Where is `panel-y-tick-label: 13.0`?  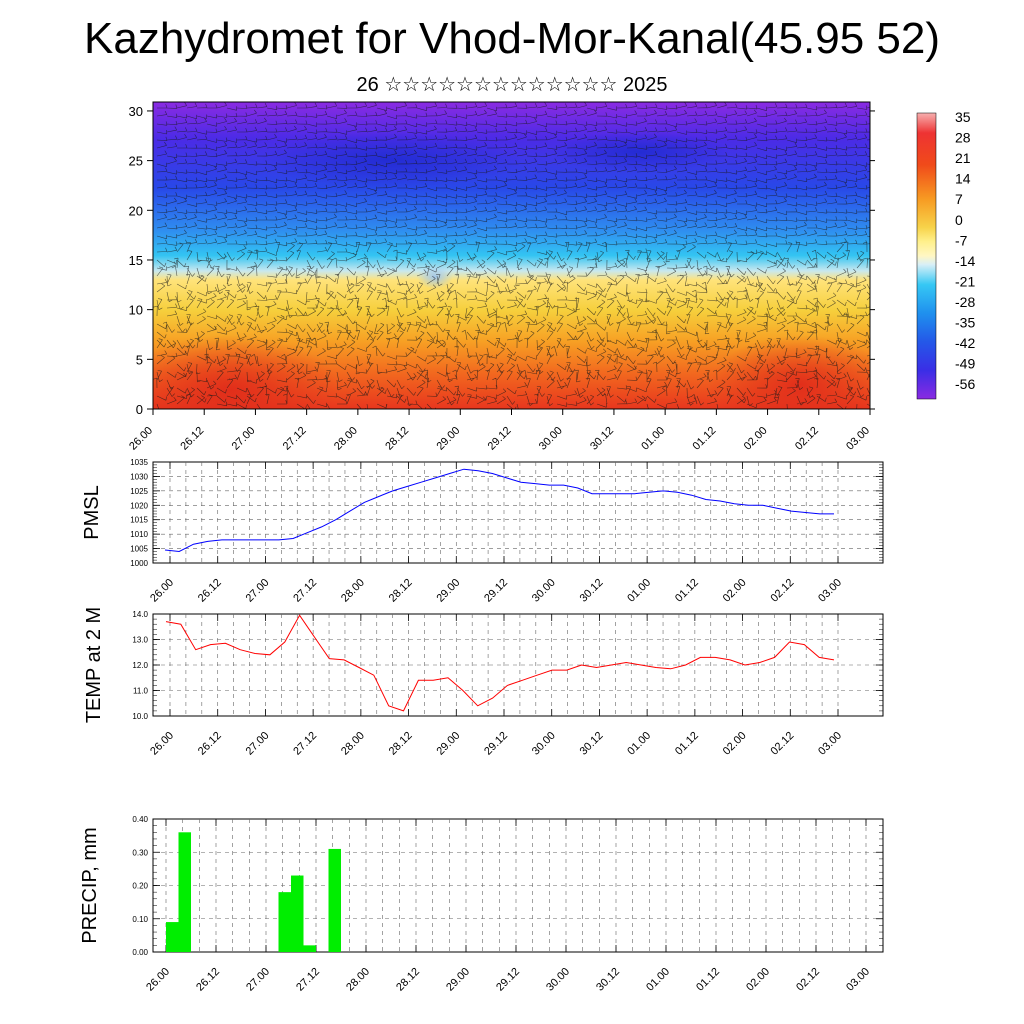 panel-y-tick-label: 13.0 is located at coordinates (140, 640).